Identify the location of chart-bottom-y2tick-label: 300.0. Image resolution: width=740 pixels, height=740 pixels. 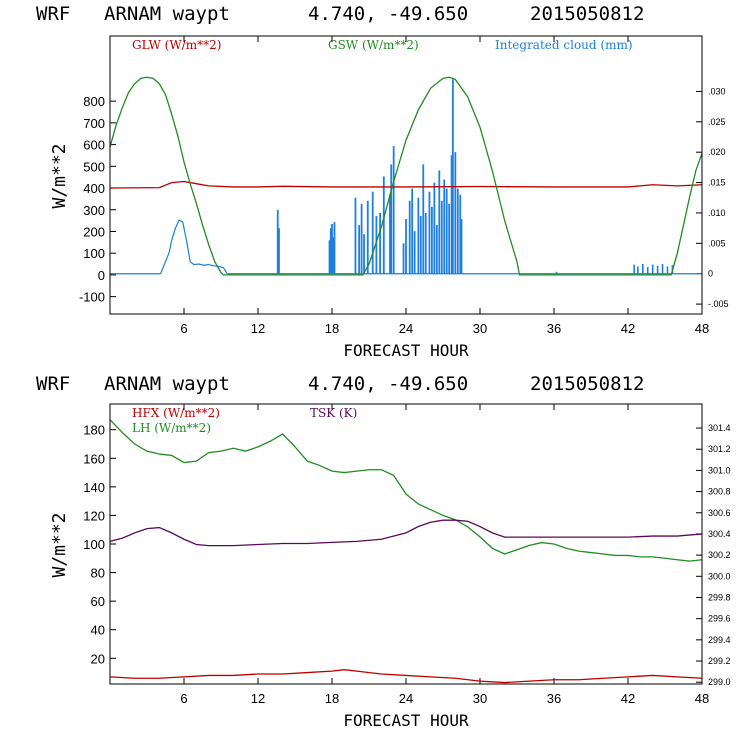
(719, 576).